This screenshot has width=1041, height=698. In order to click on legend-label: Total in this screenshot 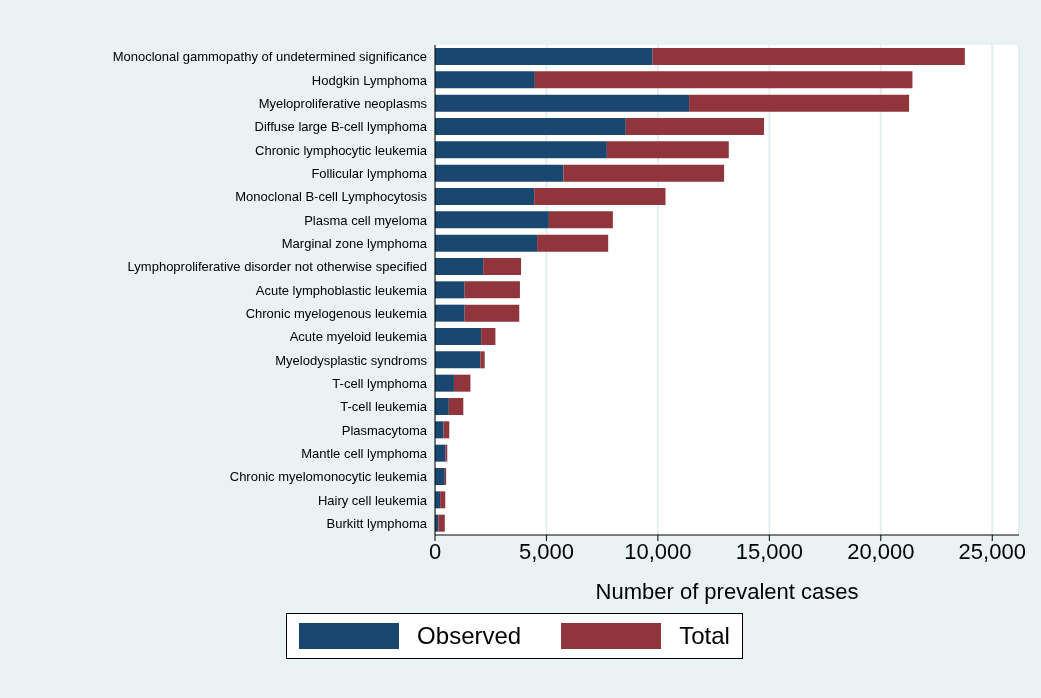, I will do `click(704, 636)`.